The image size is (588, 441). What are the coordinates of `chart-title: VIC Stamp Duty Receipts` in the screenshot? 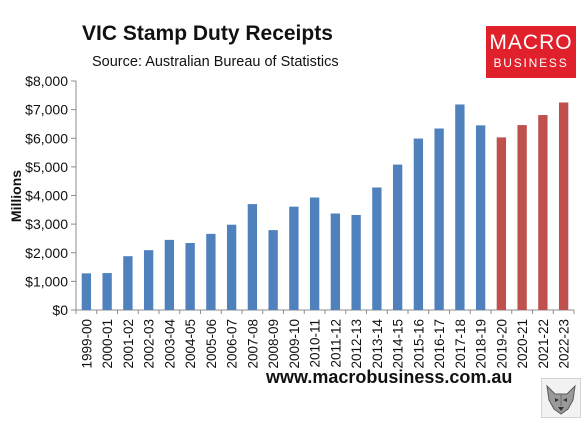 It's located at (207, 33).